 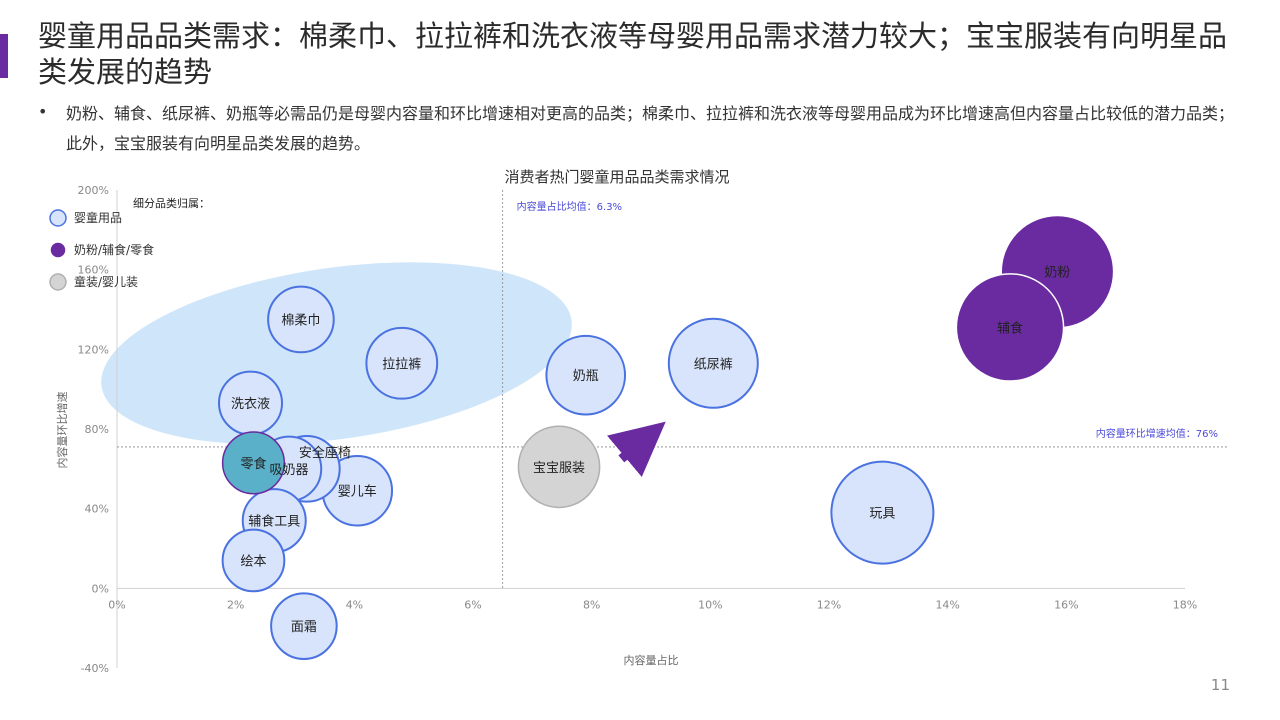 I want to click on x-axis-title: 内容量占比, so click(x=651, y=660).